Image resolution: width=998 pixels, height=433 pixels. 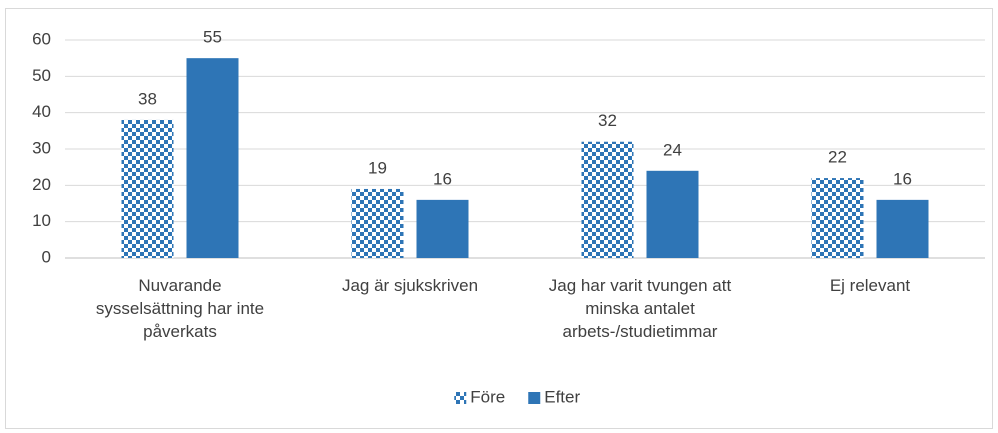 I want to click on data-label: 19, so click(x=377, y=167).